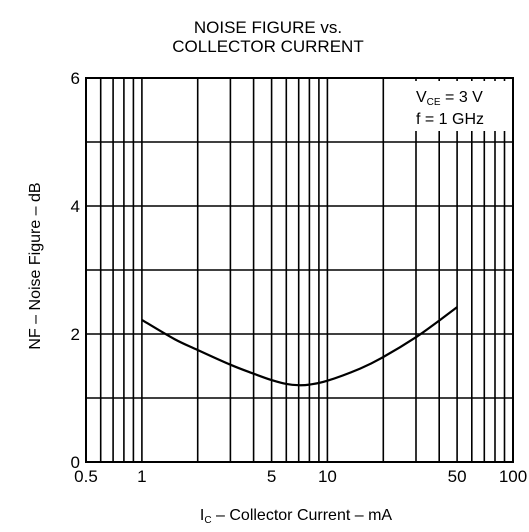 The width and height of the screenshot is (529, 532). What do you see at coordinates (421, 97) in the screenshot?
I see `condition-vce-symbol: V` at bounding box center [421, 97].